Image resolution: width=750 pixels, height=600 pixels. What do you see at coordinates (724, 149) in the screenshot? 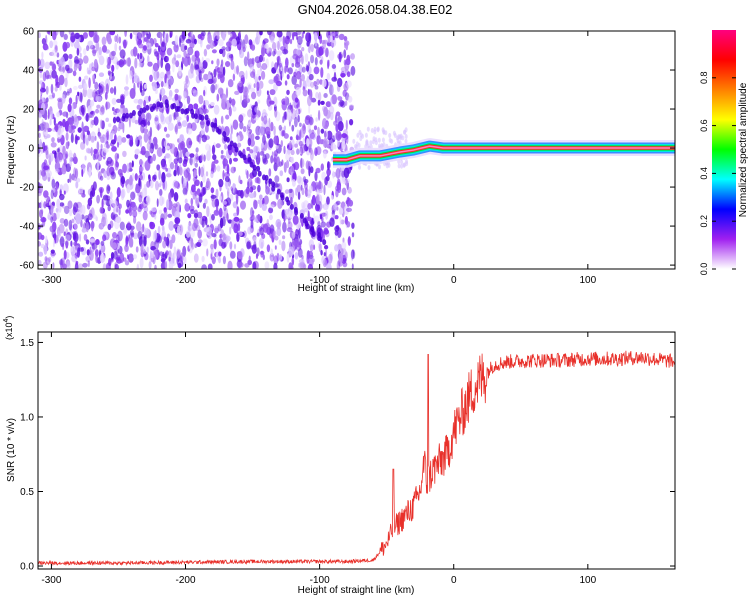
I see `colorbar-gradient` at bounding box center [724, 149].